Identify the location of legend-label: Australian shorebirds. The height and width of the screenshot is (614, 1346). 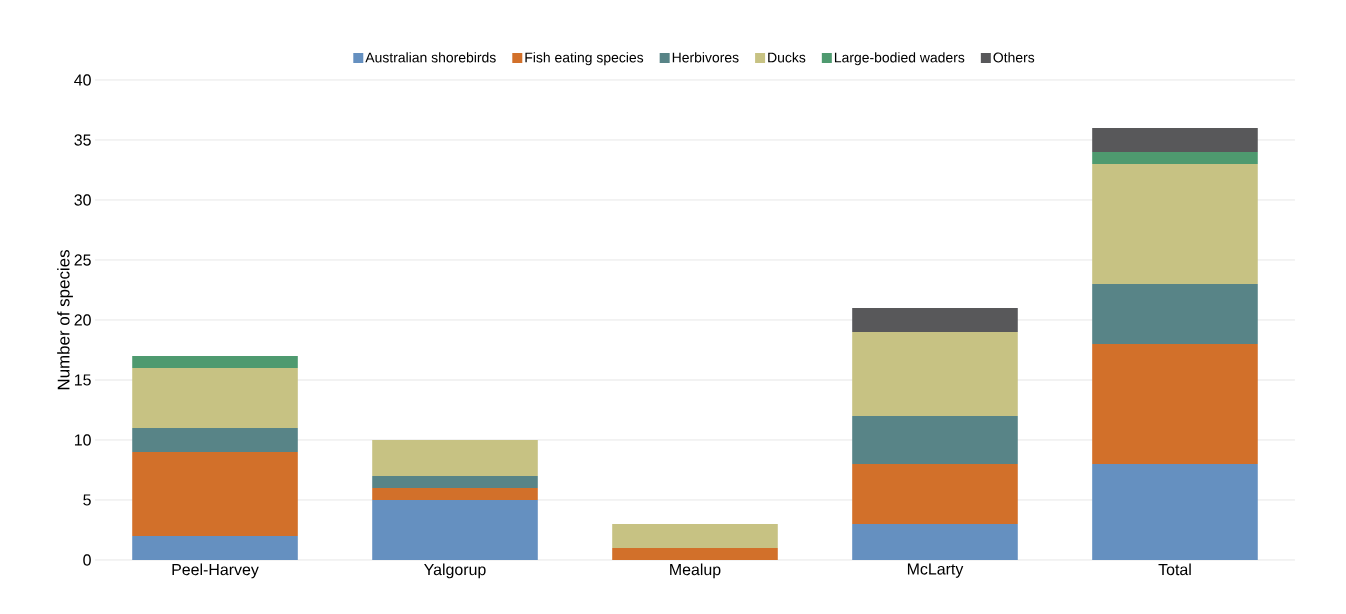
(430, 57).